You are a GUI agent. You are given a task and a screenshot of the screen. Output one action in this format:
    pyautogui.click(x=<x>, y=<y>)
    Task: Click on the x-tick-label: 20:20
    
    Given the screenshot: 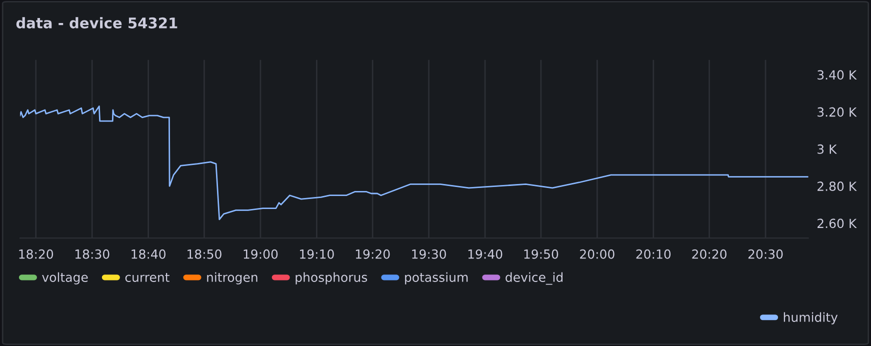 What is the action you would take?
    pyautogui.click(x=709, y=254)
    